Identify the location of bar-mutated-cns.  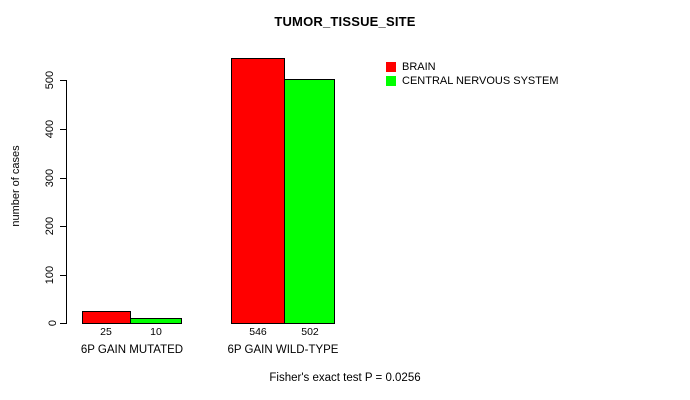
(156, 321).